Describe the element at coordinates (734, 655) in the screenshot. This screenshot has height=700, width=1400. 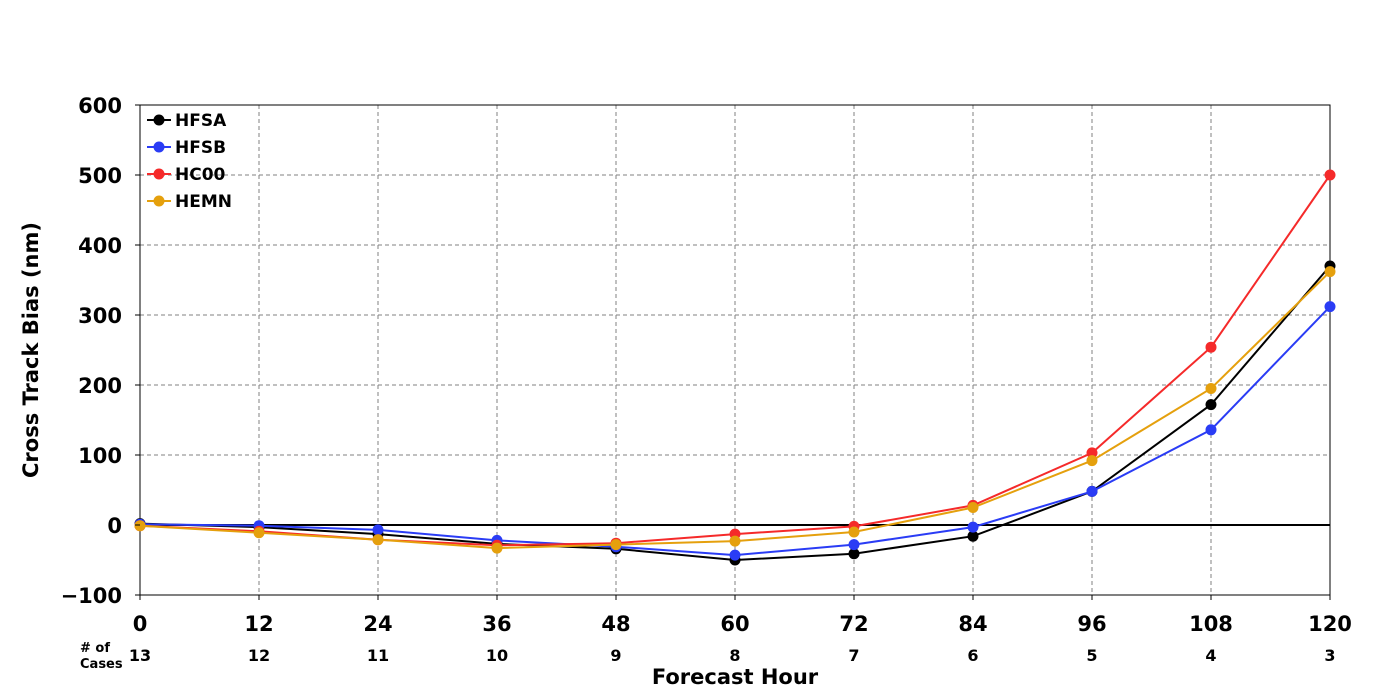
I see `case-count: 8` at that location.